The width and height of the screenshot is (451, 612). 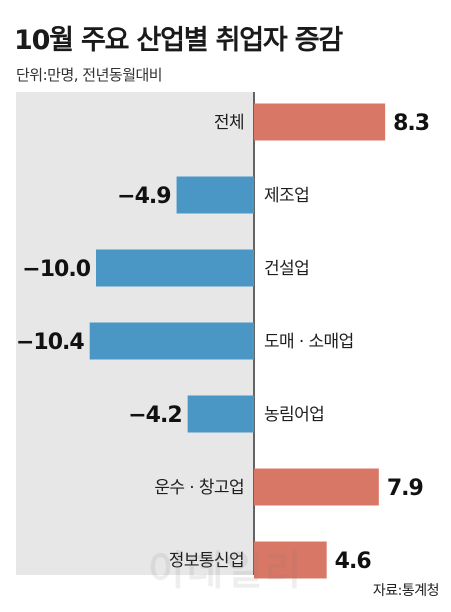 What do you see at coordinates (50, 342) in the screenshot?
I see `value-label-3: −10.4` at bounding box center [50, 342].